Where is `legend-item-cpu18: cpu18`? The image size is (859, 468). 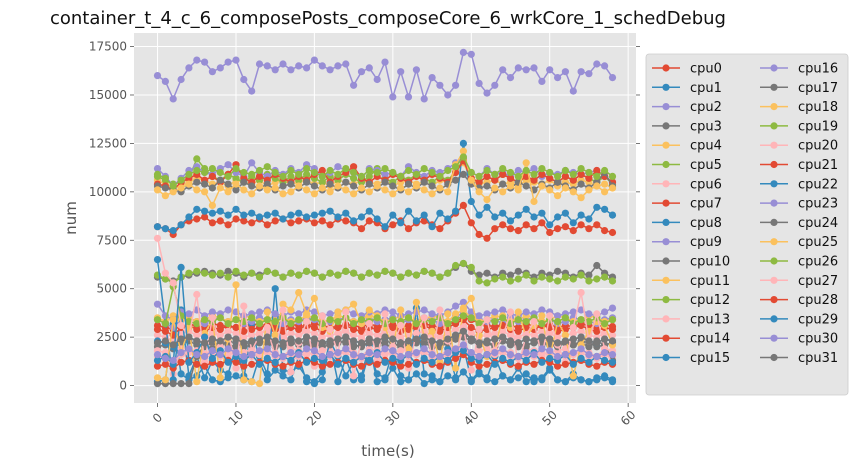 legend-item-cpu18: cpu18 is located at coordinates (799, 107).